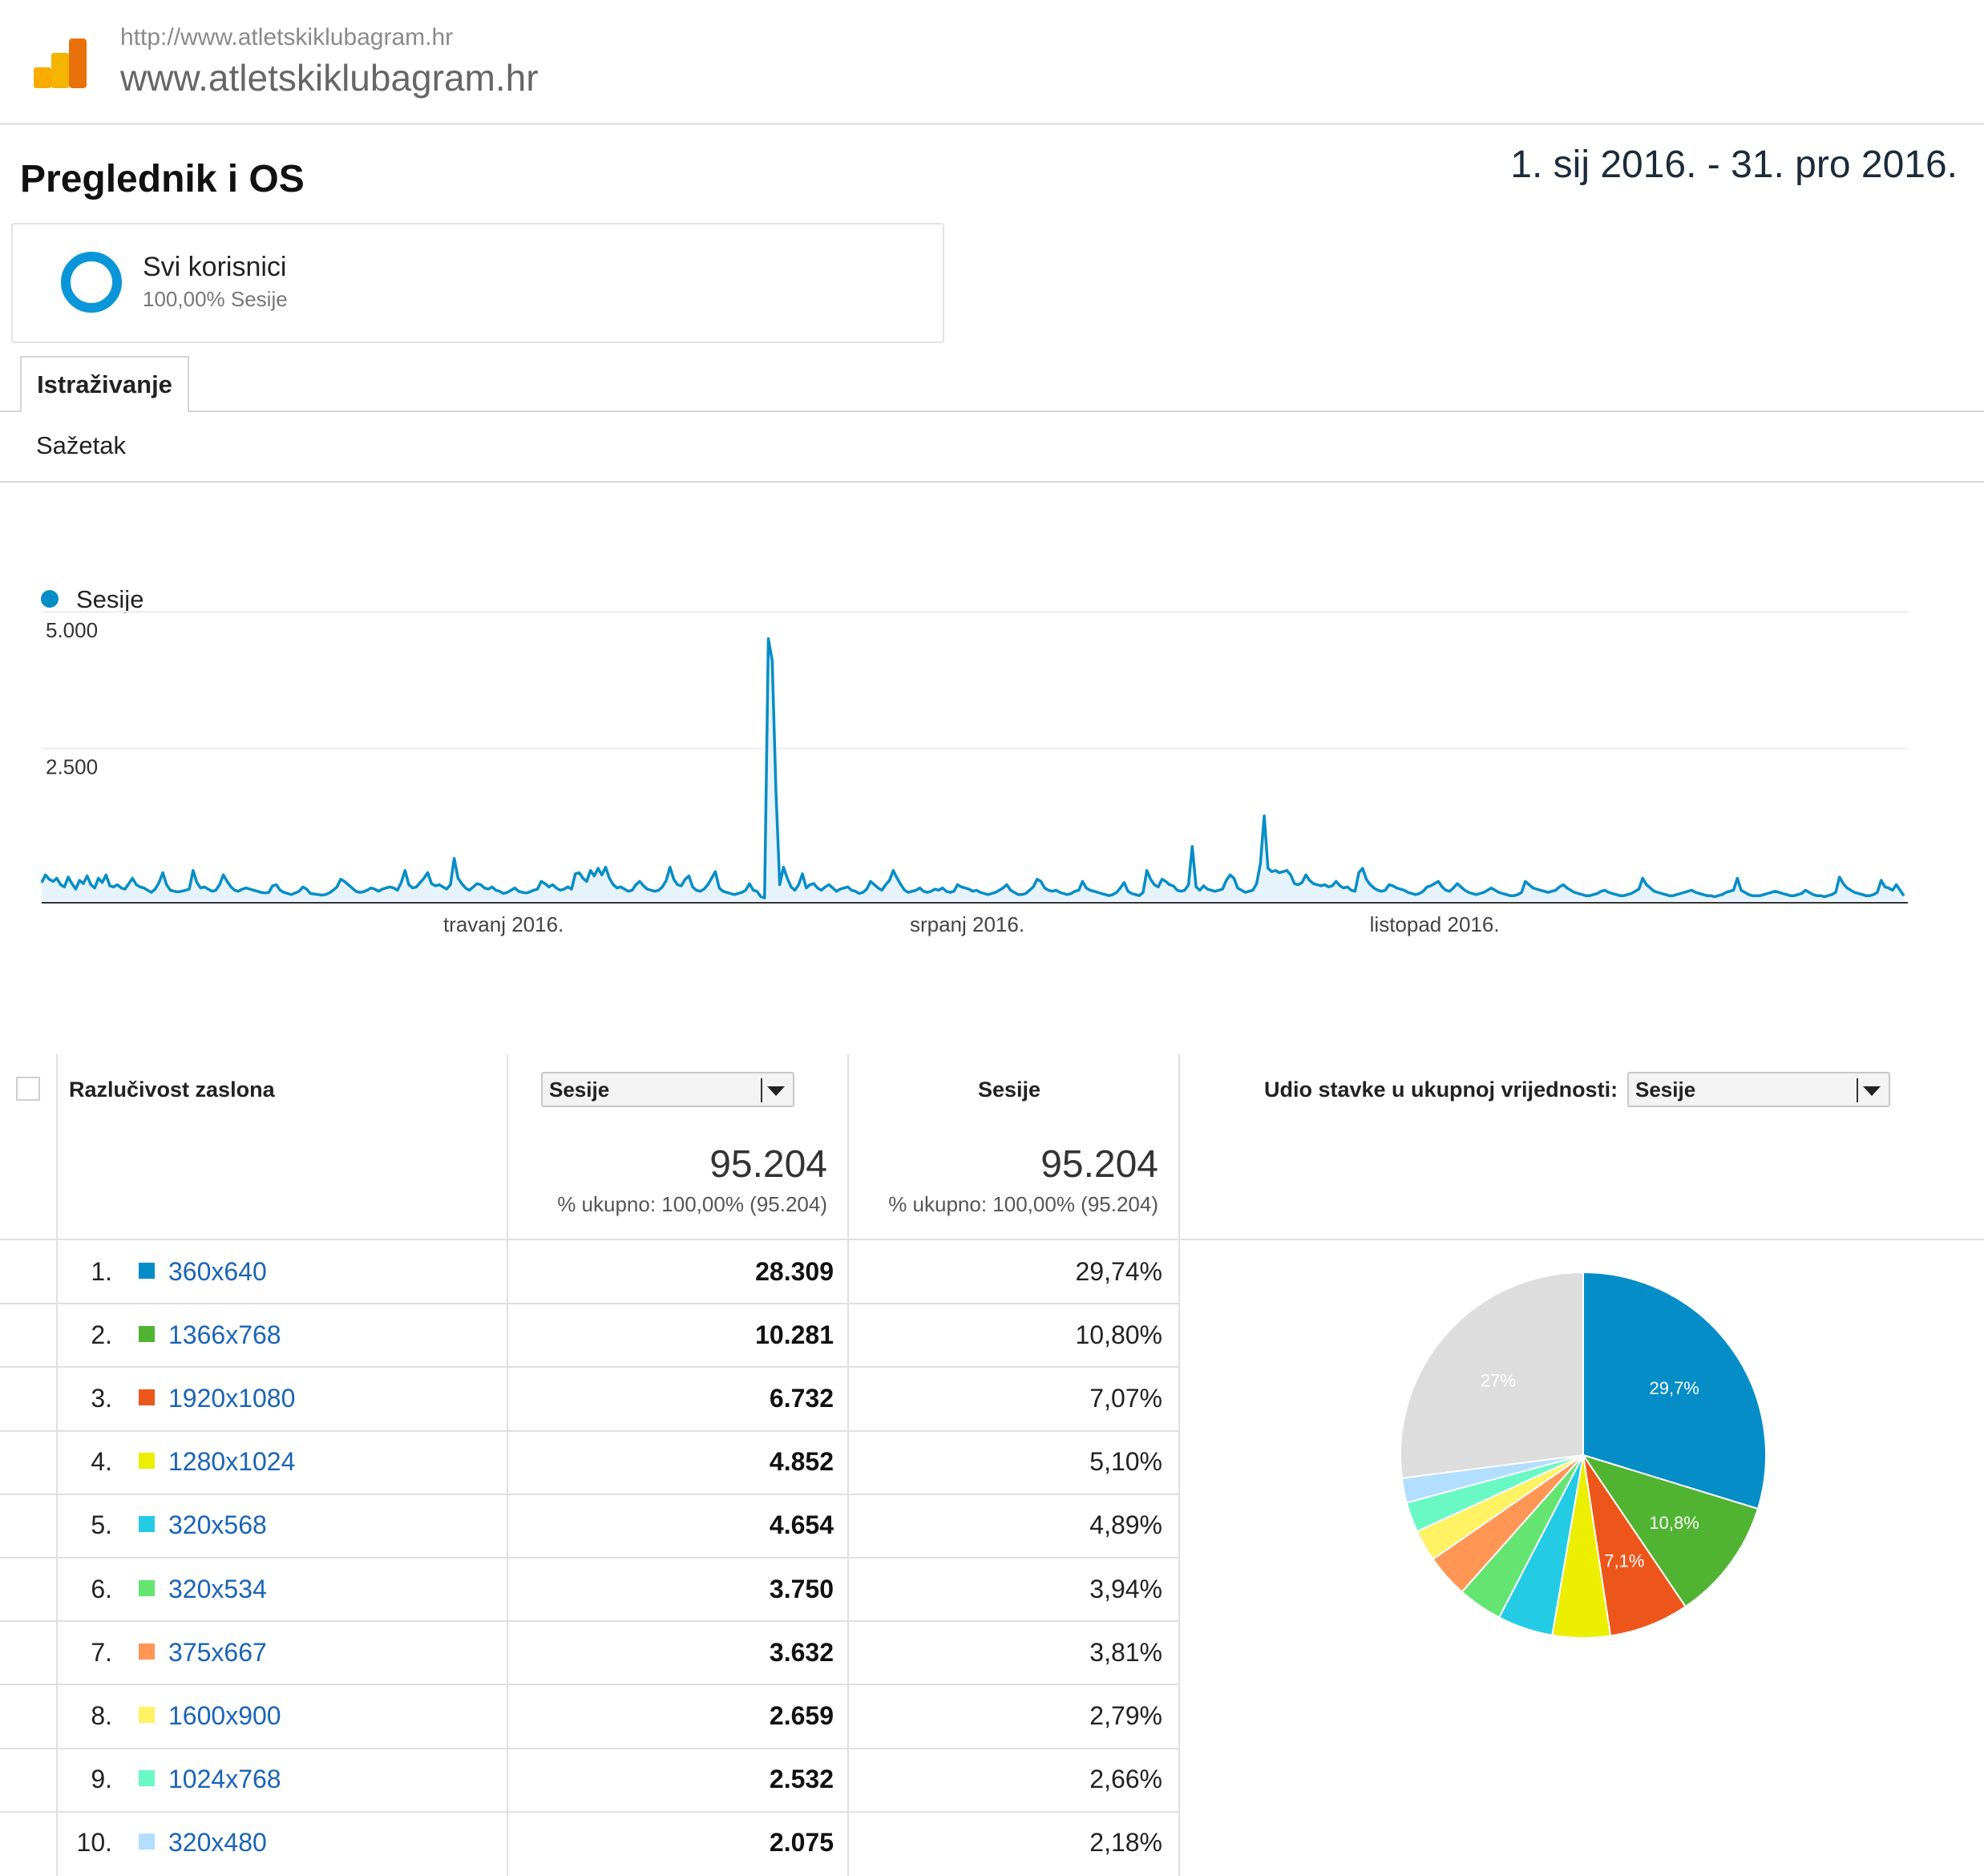  Describe the element at coordinates (692, 1204) in the screenshot. I see `total-subtext: % ukupno: 100,00% (95.204)` at that location.